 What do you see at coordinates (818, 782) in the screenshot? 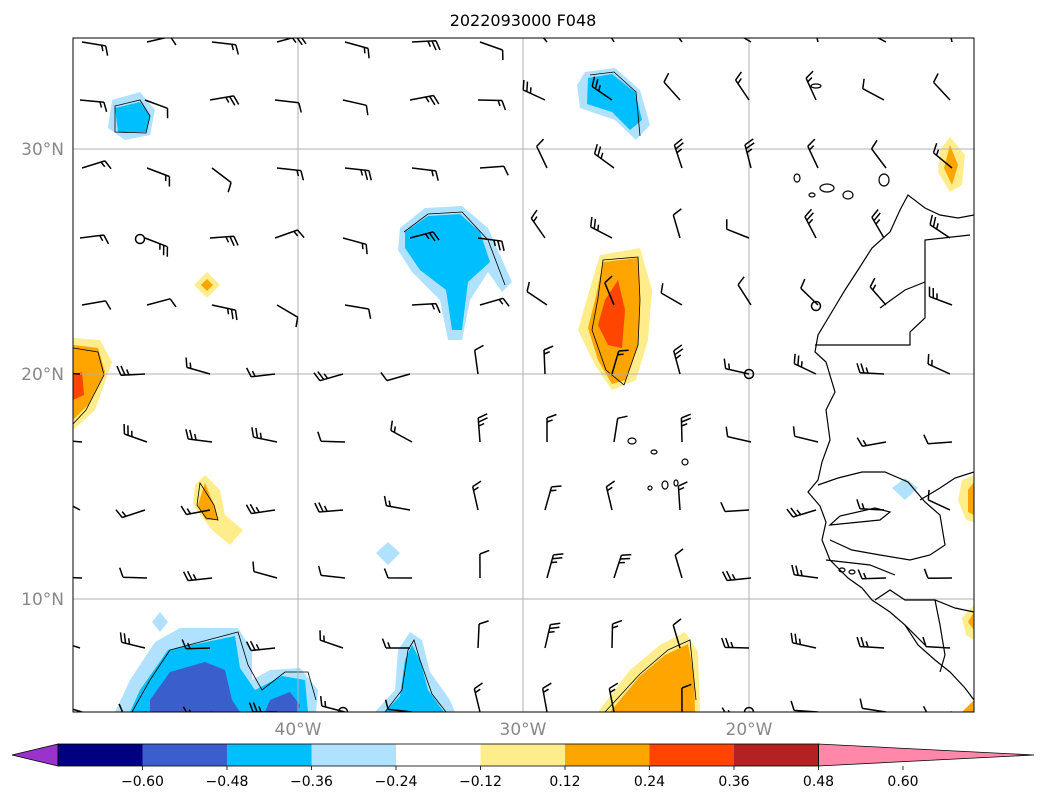
I see `colorbar-tick-label: 0.48` at bounding box center [818, 782].